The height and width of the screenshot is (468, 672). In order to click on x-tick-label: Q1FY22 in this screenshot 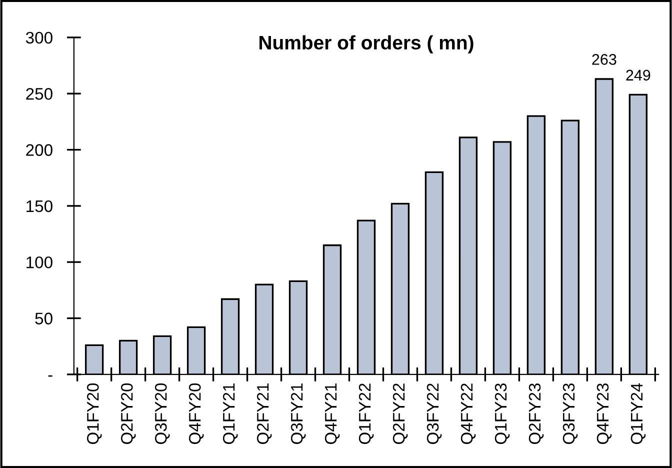, I will do `click(366, 414)`.